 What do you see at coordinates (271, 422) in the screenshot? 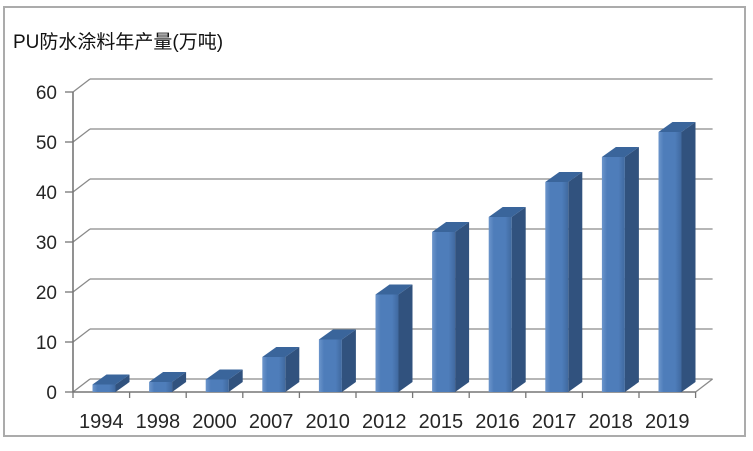
I see `x-axis-label-2007: 2007` at bounding box center [271, 422].